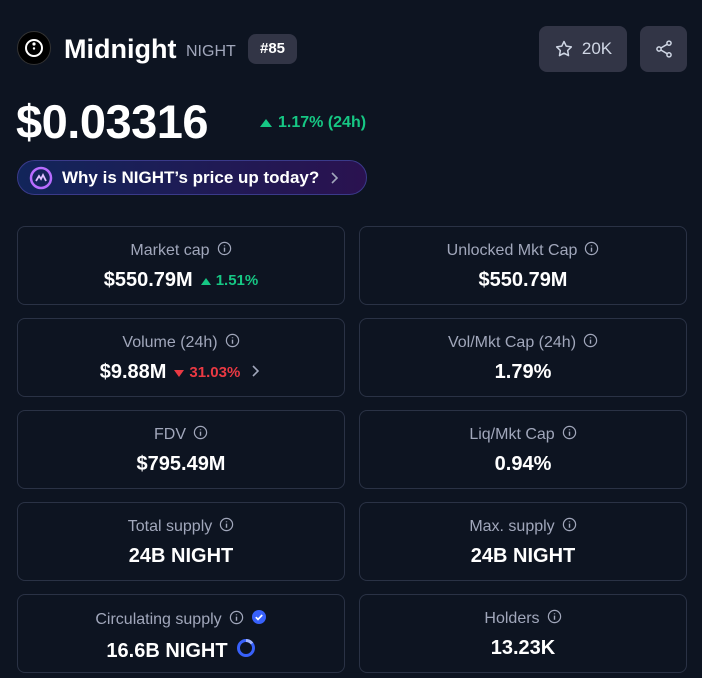 The width and height of the screenshot is (702, 678). I want to click on stat-value: 16.6B NIGHT, so click(167, 650).